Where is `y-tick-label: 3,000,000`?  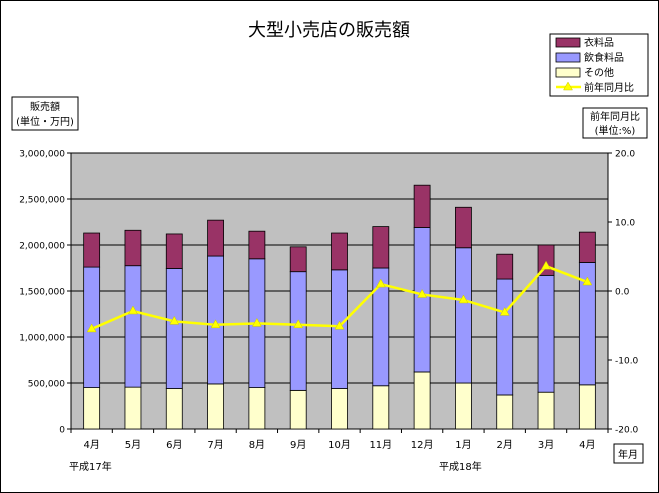
y-tick-label: 3,000,000 is located at coordinates (42, 155).